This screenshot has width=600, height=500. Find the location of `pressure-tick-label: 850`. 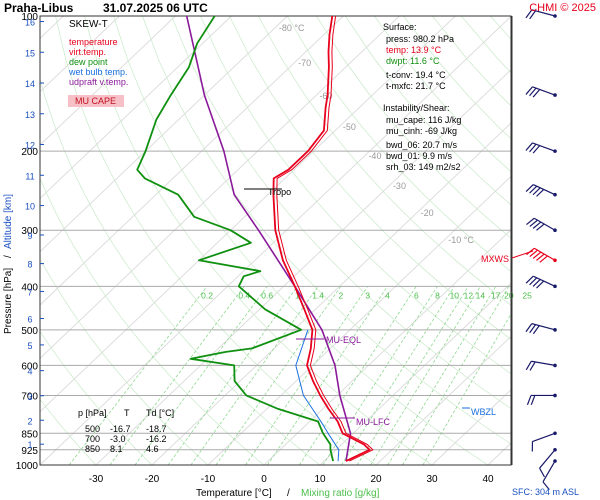

pressure-tick-label: 850 is located at coordinates (29, 434).